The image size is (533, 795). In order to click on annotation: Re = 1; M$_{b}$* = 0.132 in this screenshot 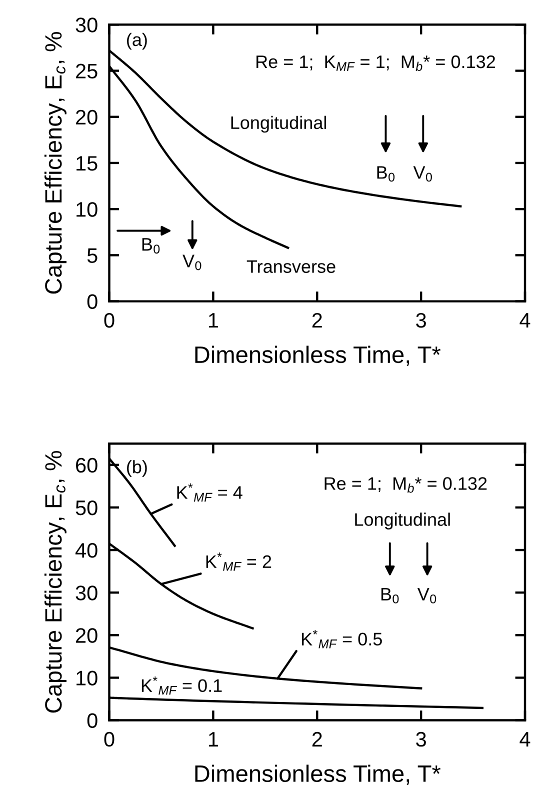, I will do `click(405, 485)`.